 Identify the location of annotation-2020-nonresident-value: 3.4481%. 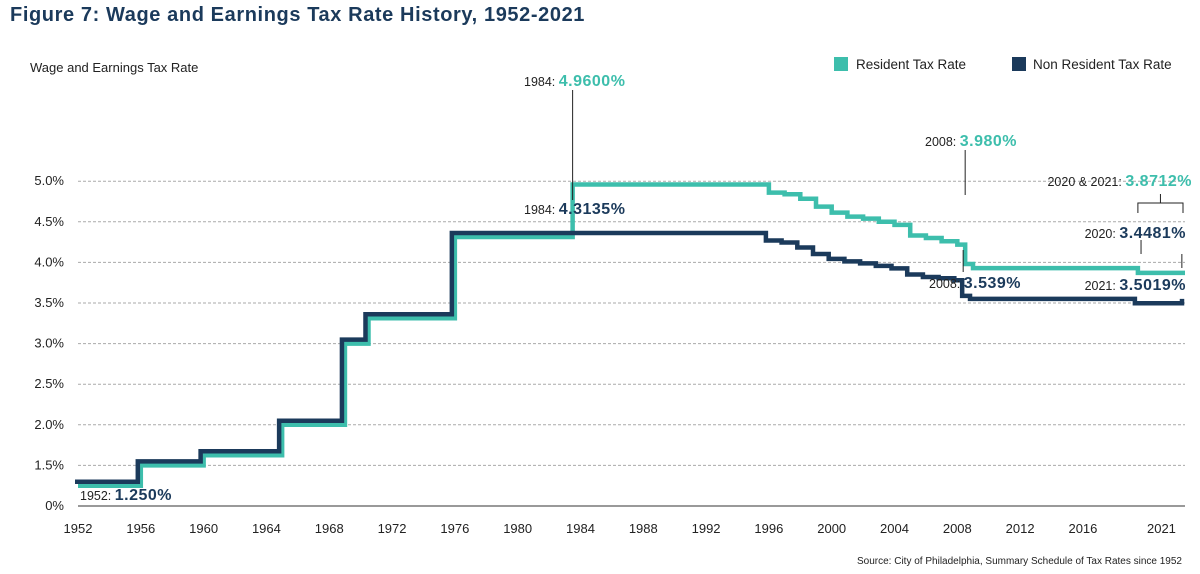
(1152, 233).